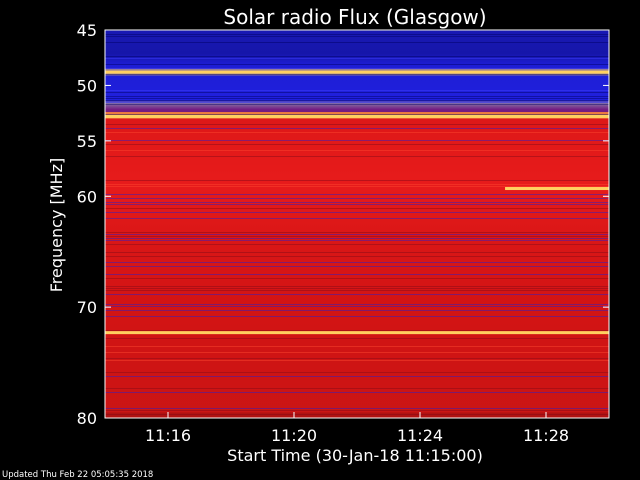 Image resolution: width=640 pixels, height=480 pixels. I want to click on x-tick-label: 11:24, so click(420, 435).